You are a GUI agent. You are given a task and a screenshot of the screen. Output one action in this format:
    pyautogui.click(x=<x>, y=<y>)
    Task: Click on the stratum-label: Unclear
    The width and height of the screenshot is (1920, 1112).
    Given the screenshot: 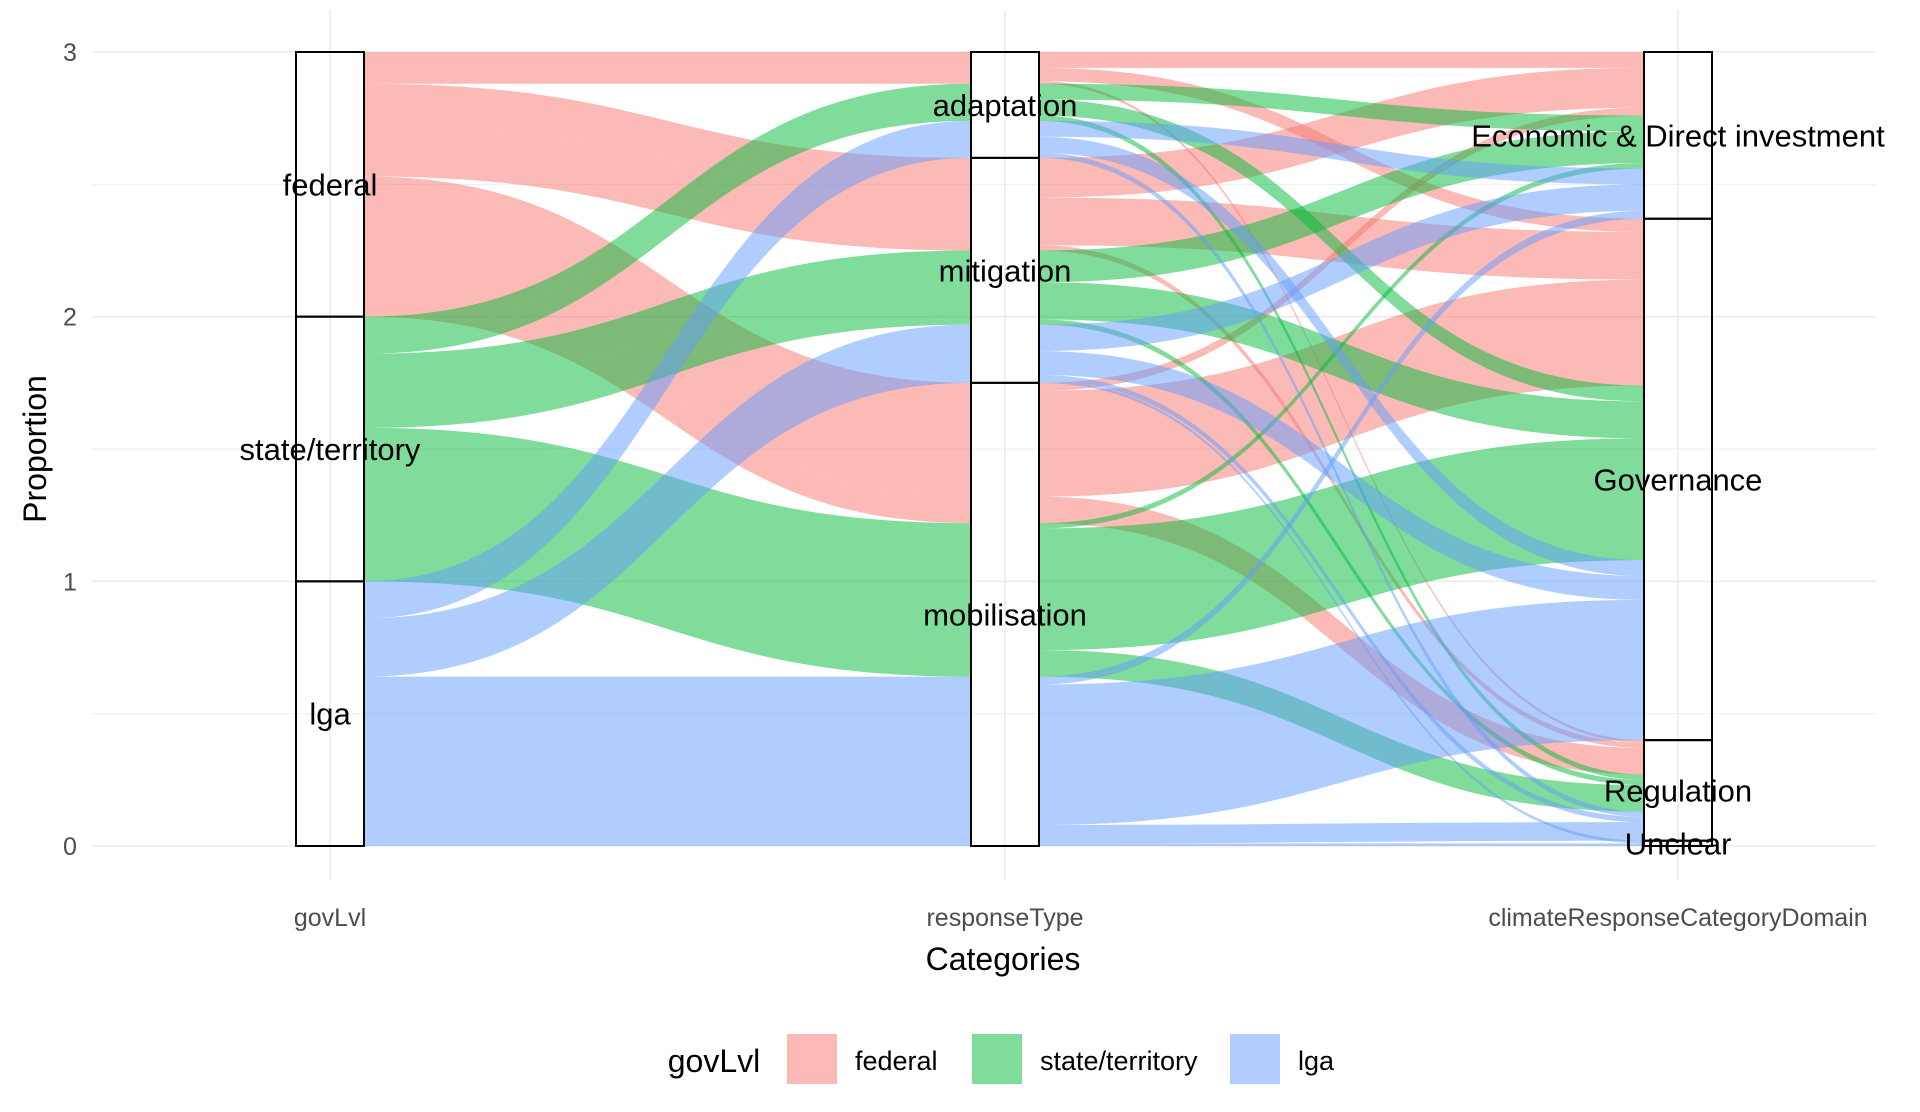 What is the action you would take?
    pyautogui.click(x=1678, y=843)
    